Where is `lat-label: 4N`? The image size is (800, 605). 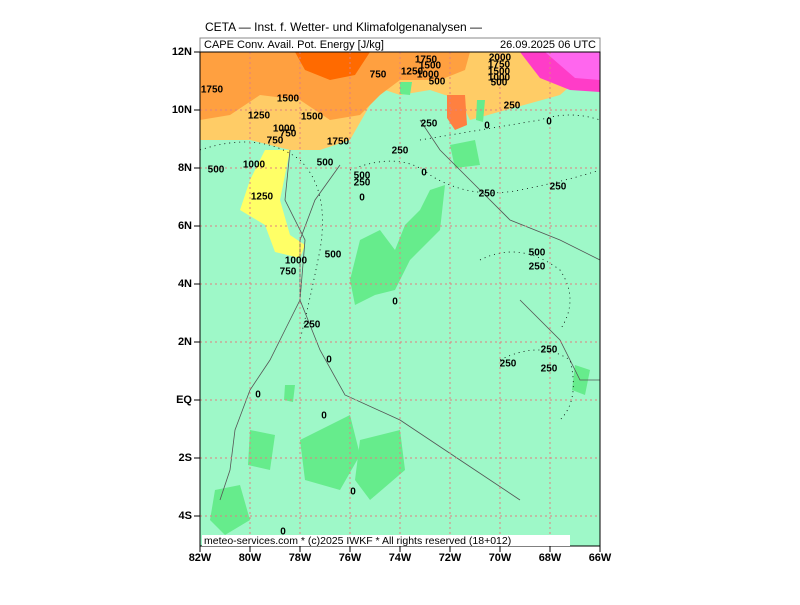 lat-label: 4N is located at coordinates (185, 284).